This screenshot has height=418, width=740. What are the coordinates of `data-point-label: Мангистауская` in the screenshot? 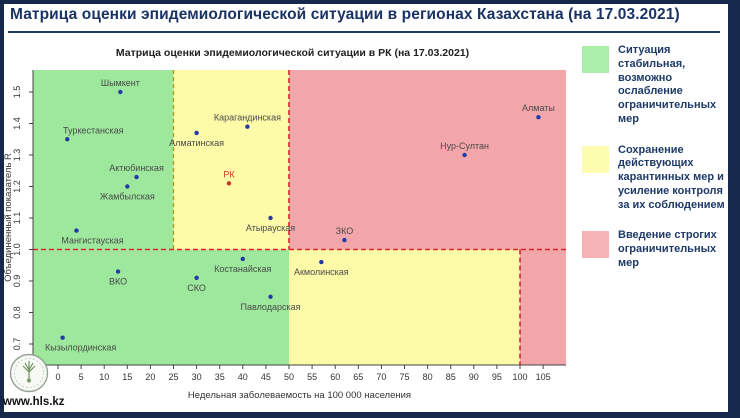 It's located at (92, 241).